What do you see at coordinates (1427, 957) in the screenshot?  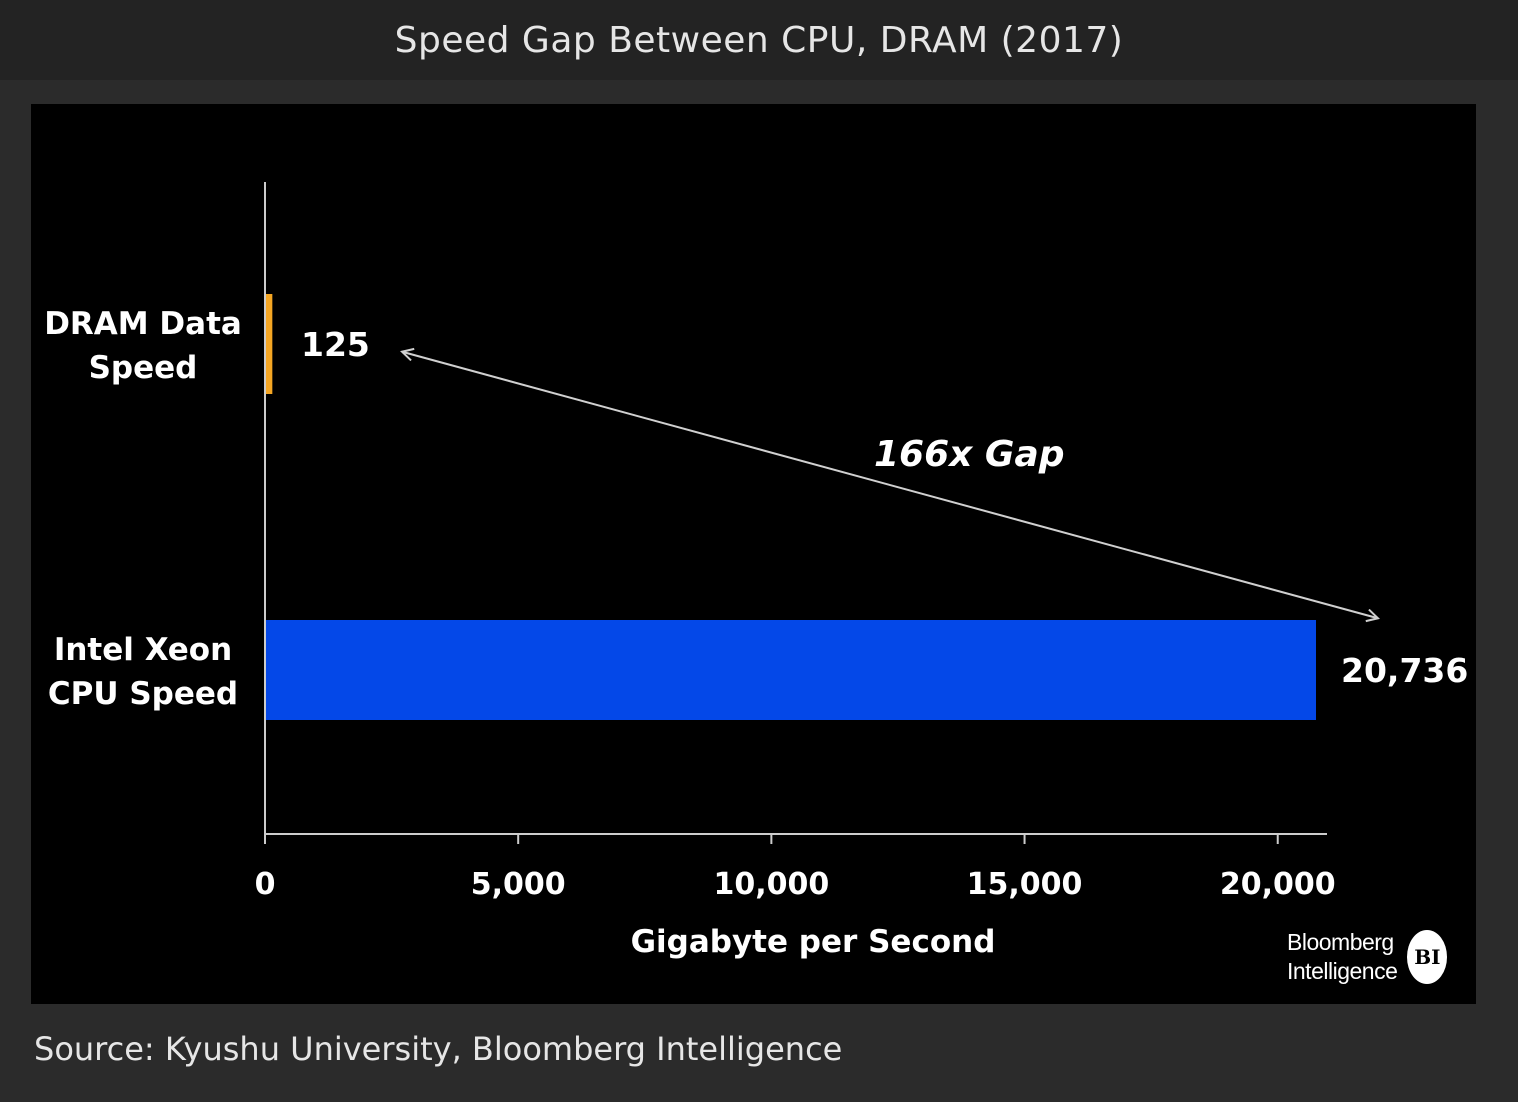 I see `bi-badge-icon: BI` at bounding box center [1427, 957].